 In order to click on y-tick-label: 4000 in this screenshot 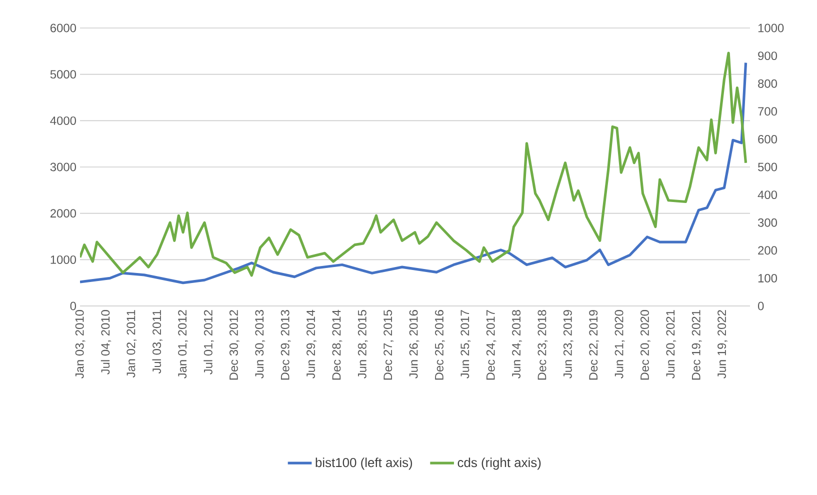, I will do `click(63, 120)`.